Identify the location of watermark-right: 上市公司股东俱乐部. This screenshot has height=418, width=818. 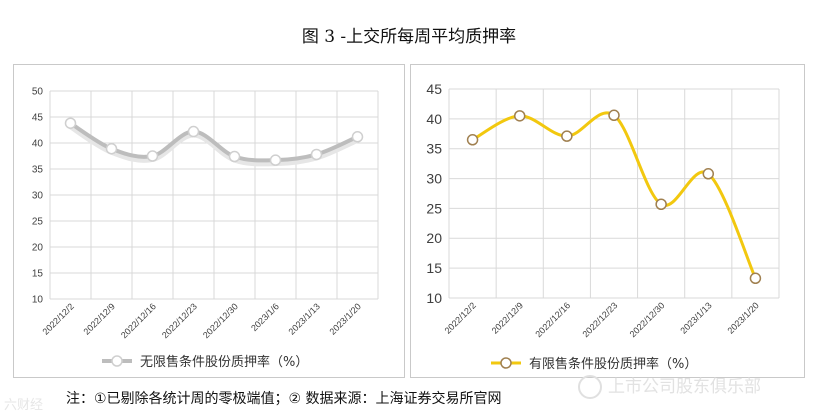
(669, 385).